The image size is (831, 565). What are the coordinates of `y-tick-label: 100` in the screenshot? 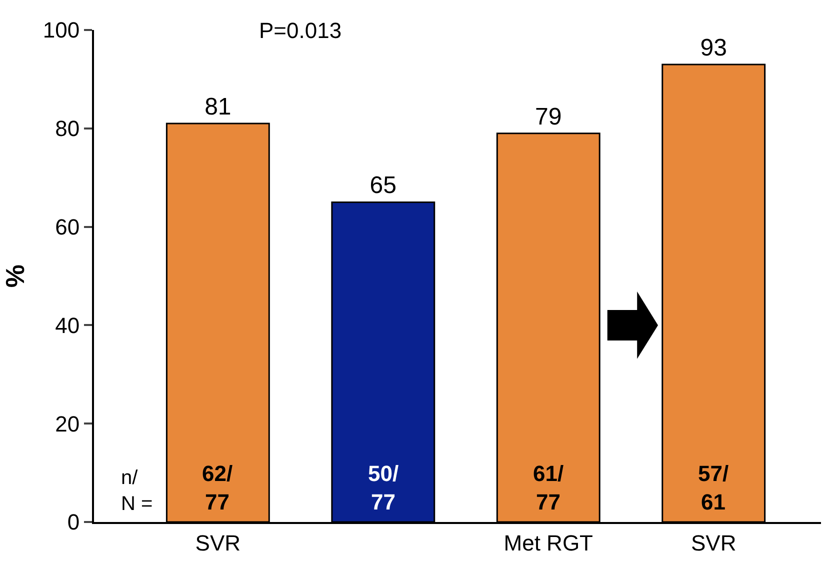 It's located at (61, 30).